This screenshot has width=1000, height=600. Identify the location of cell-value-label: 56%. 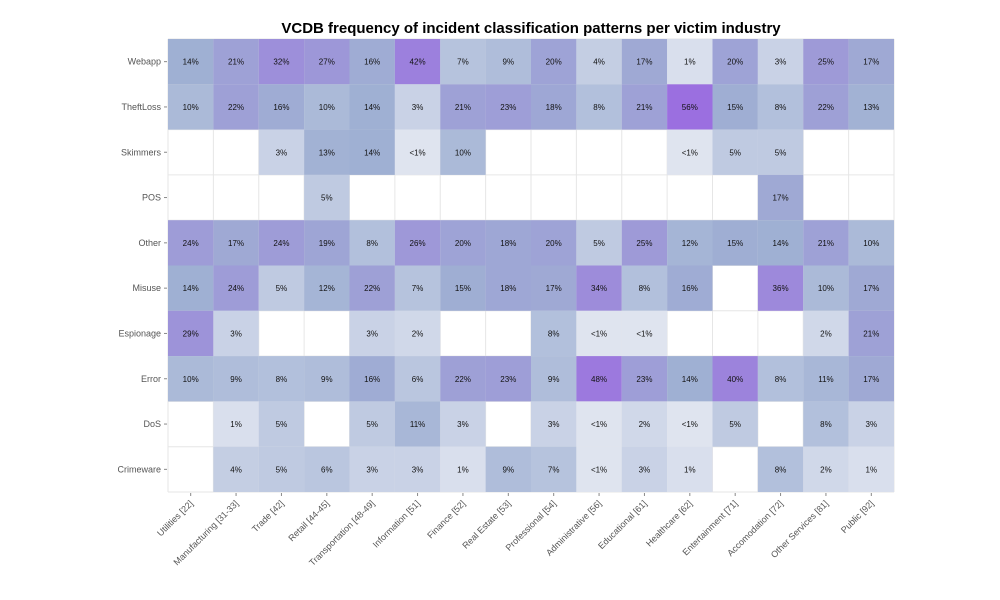
(690, 107).